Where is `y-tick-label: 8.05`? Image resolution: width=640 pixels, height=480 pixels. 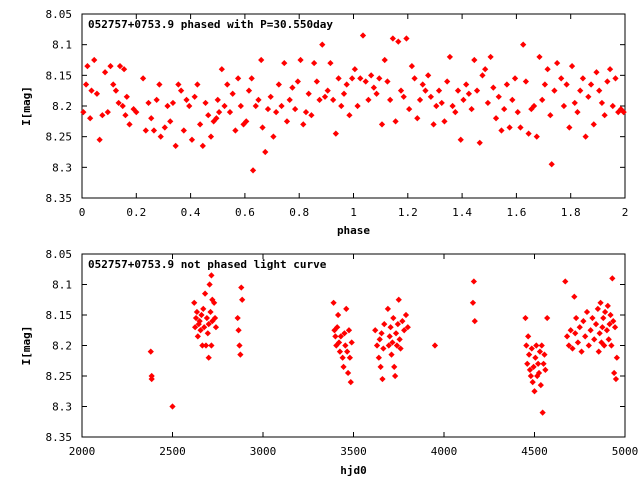
y-tick-label: 8.05 is located at coordinates (59, 14).